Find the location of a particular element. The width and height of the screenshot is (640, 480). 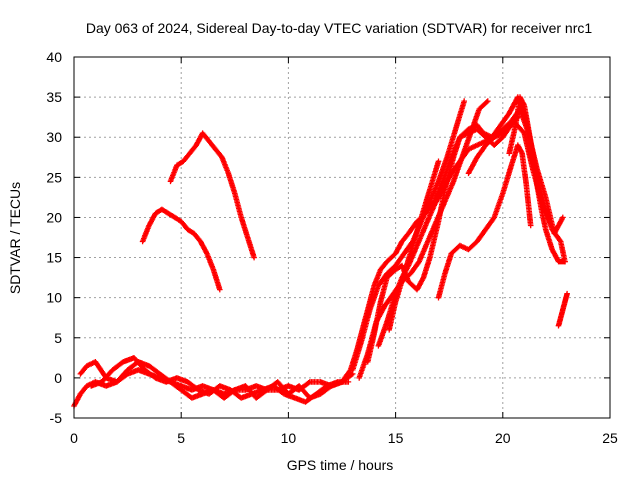

x-tick-label: 10 is located at coordinates (289, 438).